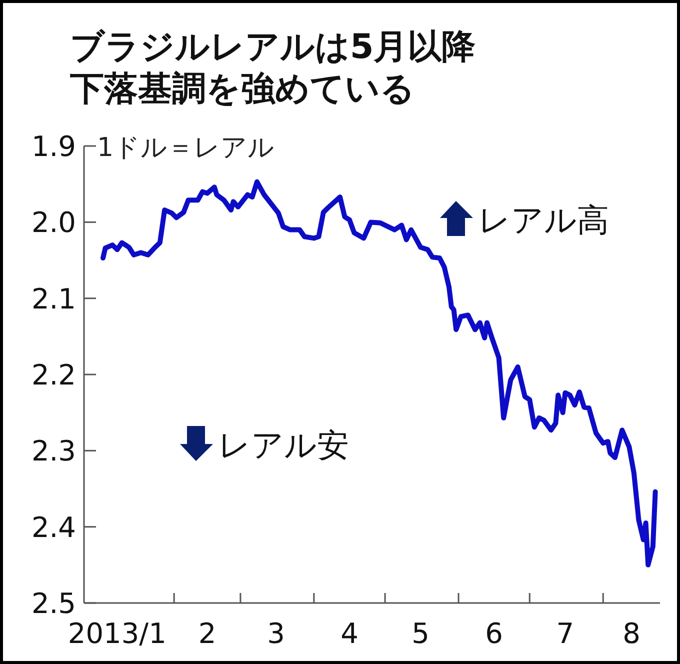 This screenshot has height=664, width=680. Describe the element at coordinates (53, 223) in the screenshot. I see `y-tick-label: 2.0` at that location.